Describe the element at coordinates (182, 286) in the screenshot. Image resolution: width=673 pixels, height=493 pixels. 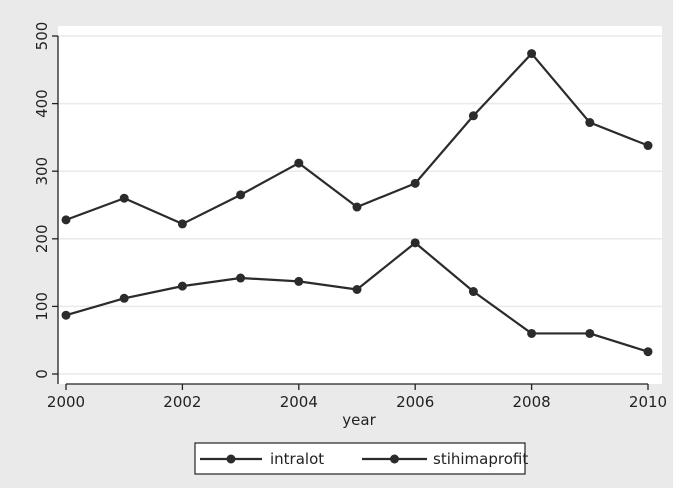
I see `data-point-stihimaprofit-2002` at that location.